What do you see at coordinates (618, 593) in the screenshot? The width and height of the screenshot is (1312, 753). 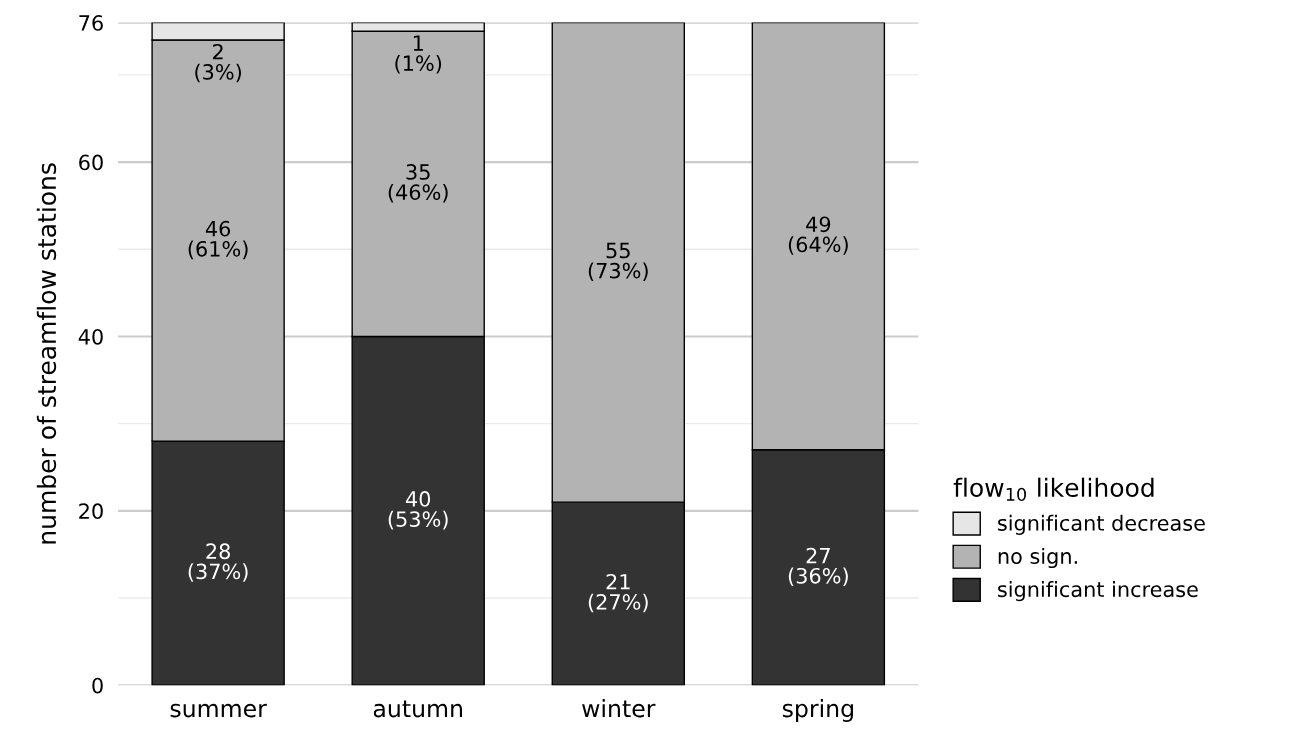 I see `data-label: 21 (27%)` at bounding box center [618, 593].